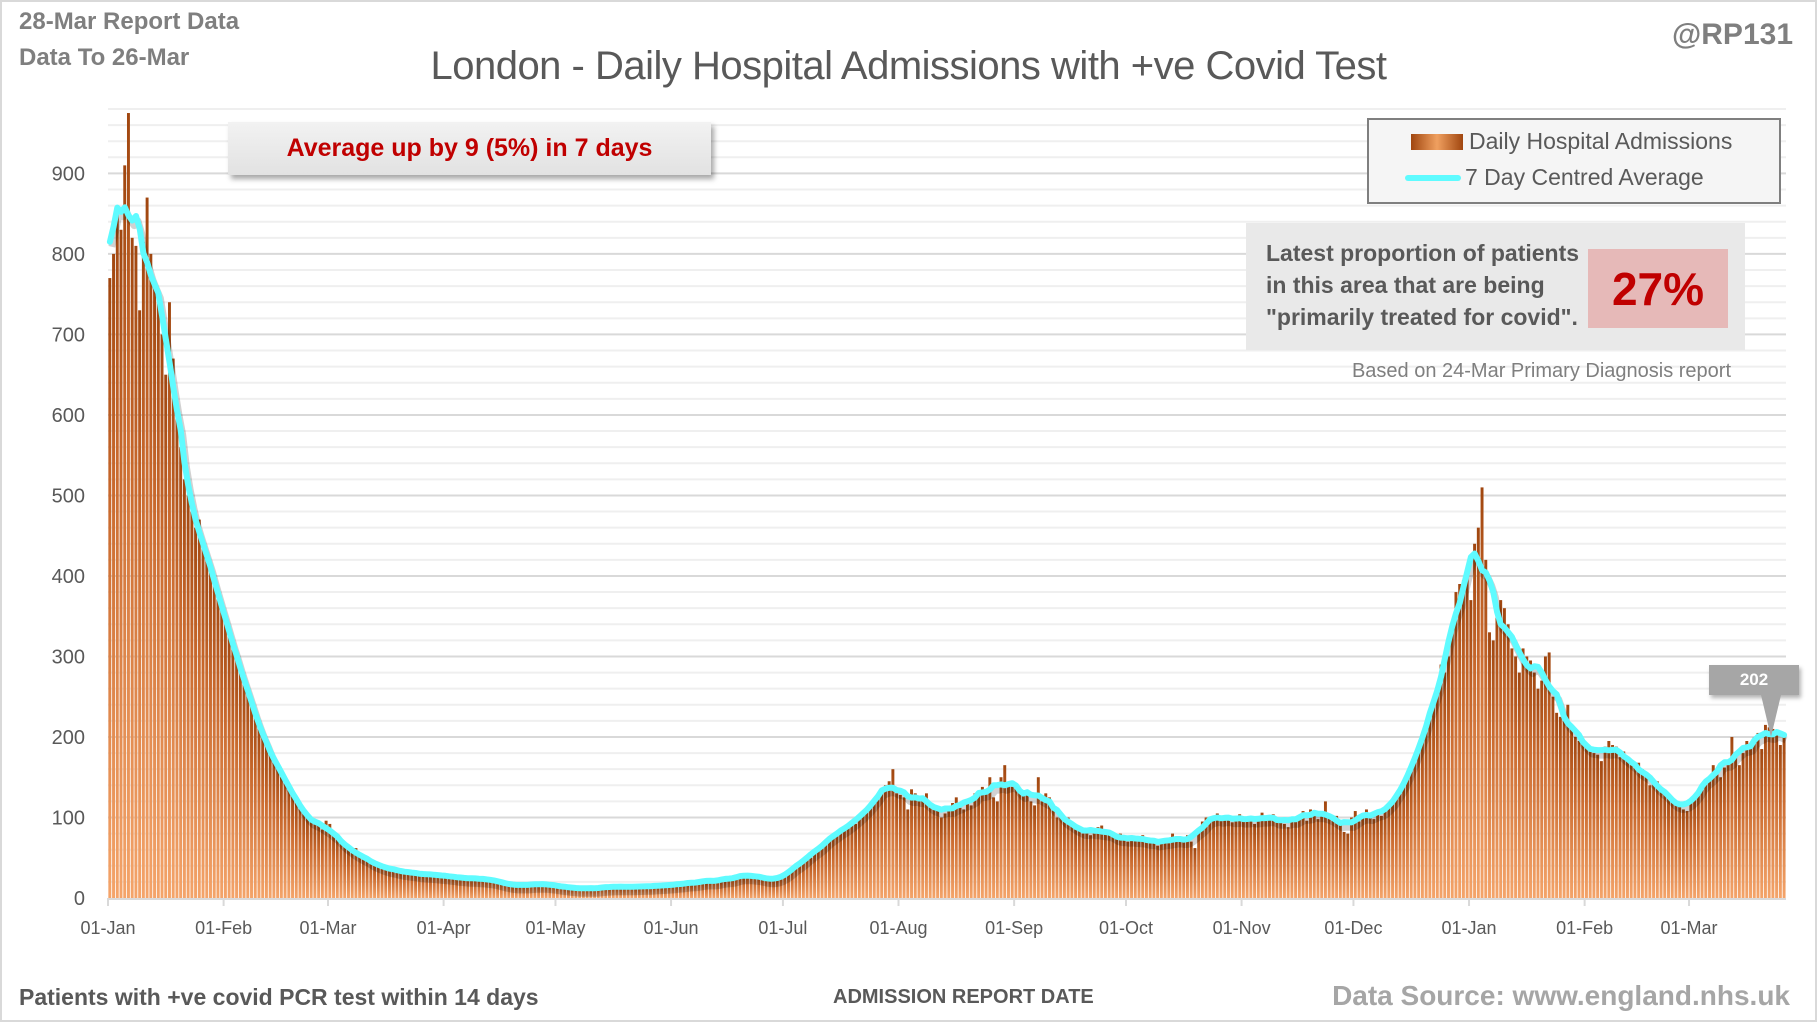  What do you see at coordinates (782, 928) in the screenshot?
I see `x-tick-label: 01-Jul` at bounding box center [782, 928].